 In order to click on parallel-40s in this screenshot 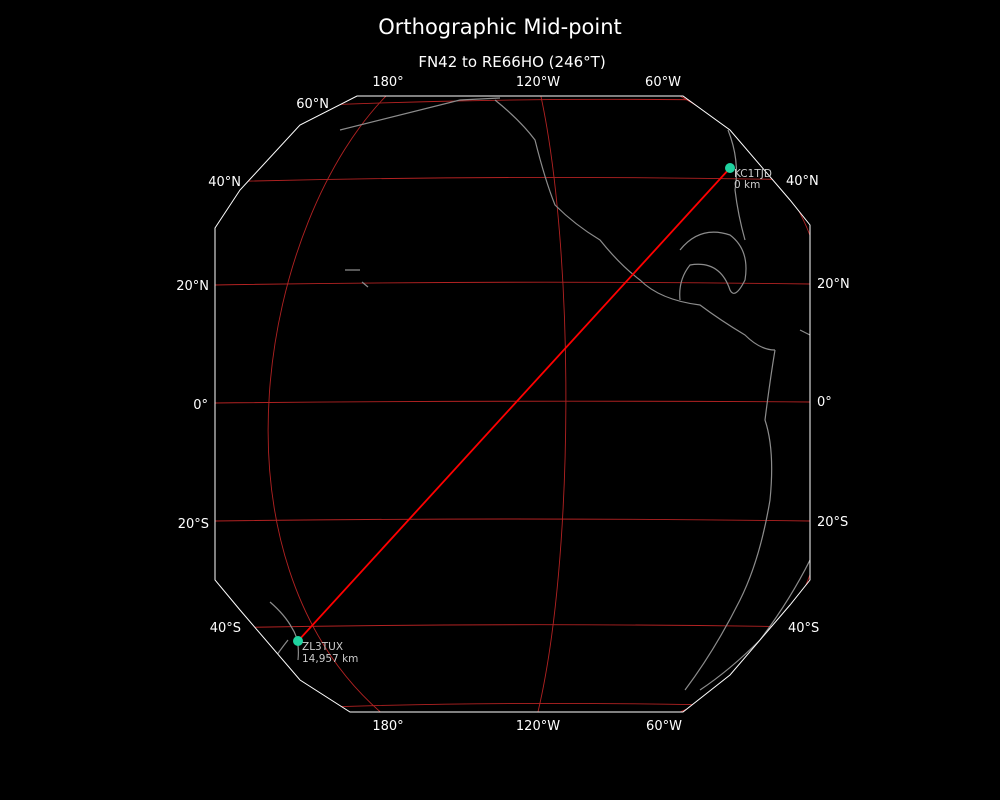, I will do `click(512, 626)`.